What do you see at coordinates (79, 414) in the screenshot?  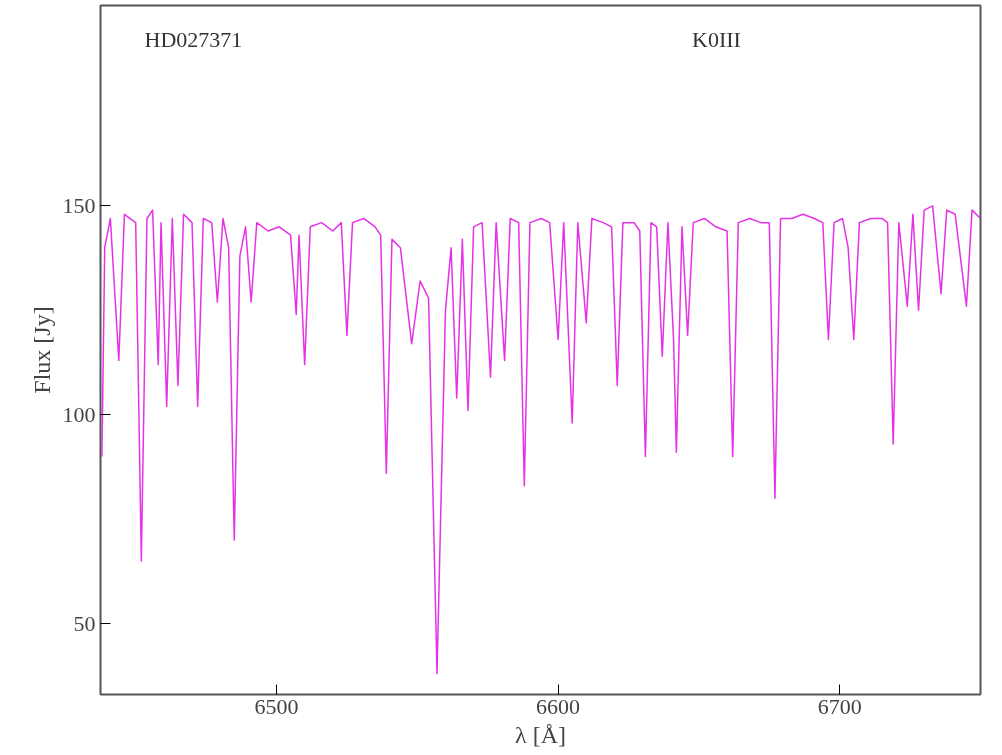 I see `y-tick-label: 100` at bounding box center [79, 414].